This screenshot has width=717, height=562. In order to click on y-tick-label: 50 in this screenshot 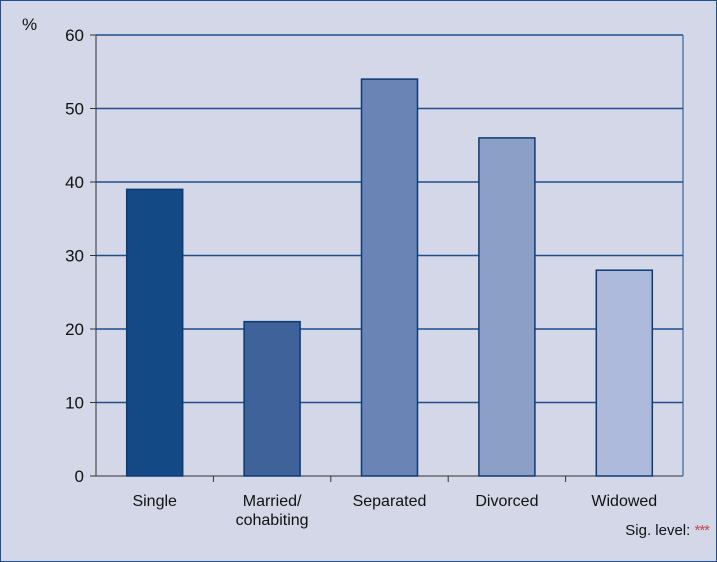, I will do `click(74, 109)`.